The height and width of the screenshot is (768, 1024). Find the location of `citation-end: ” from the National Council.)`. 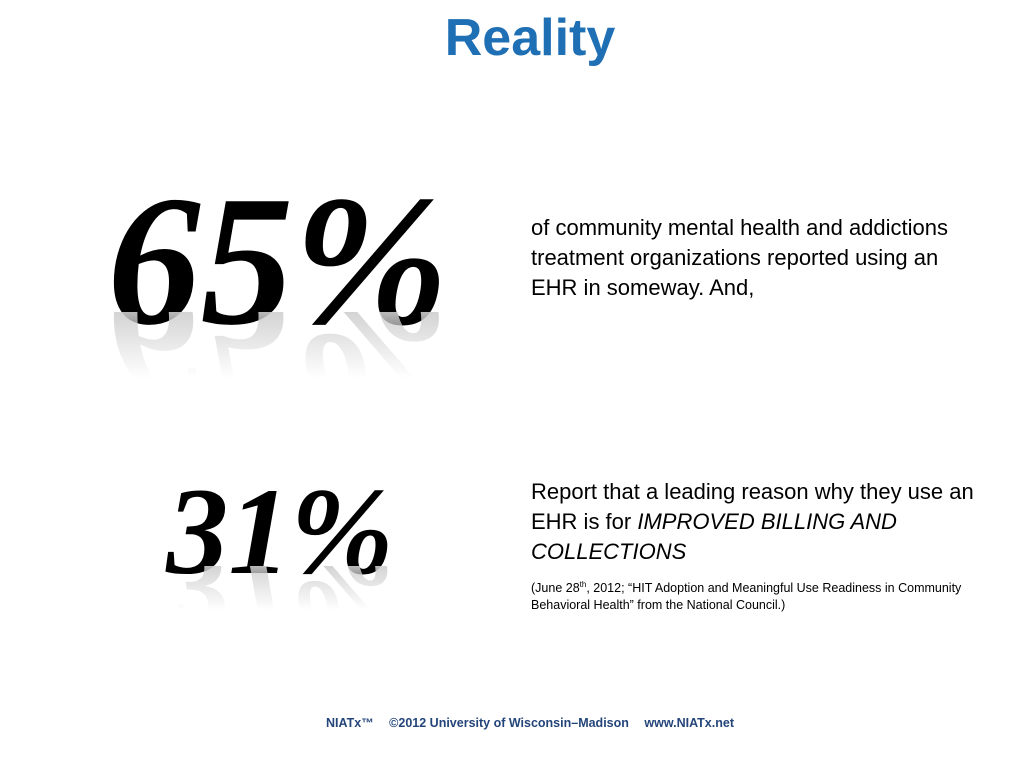

citation-end: ” from the National Council.) is located at coordinates (707, 605).